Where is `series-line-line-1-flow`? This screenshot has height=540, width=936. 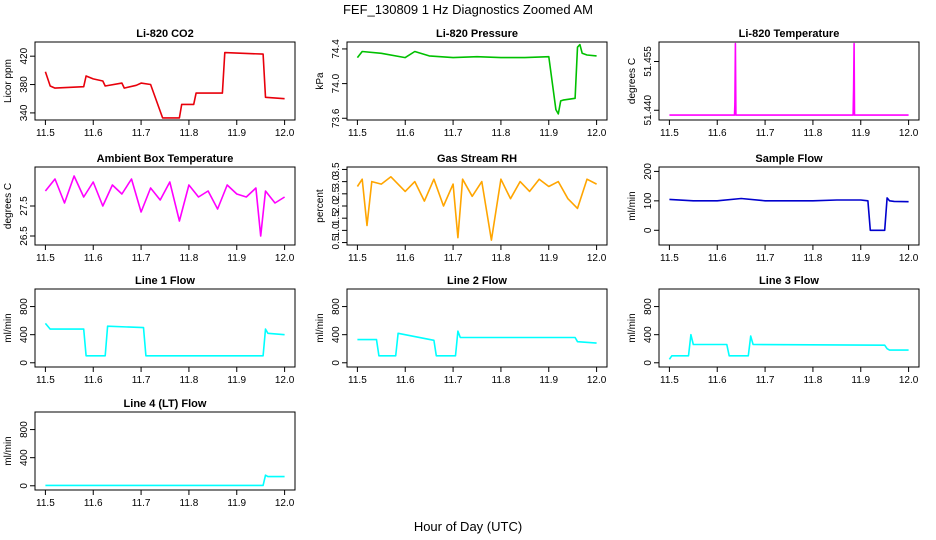
series-line-line-1-flow is located at coordinates (164, 339).